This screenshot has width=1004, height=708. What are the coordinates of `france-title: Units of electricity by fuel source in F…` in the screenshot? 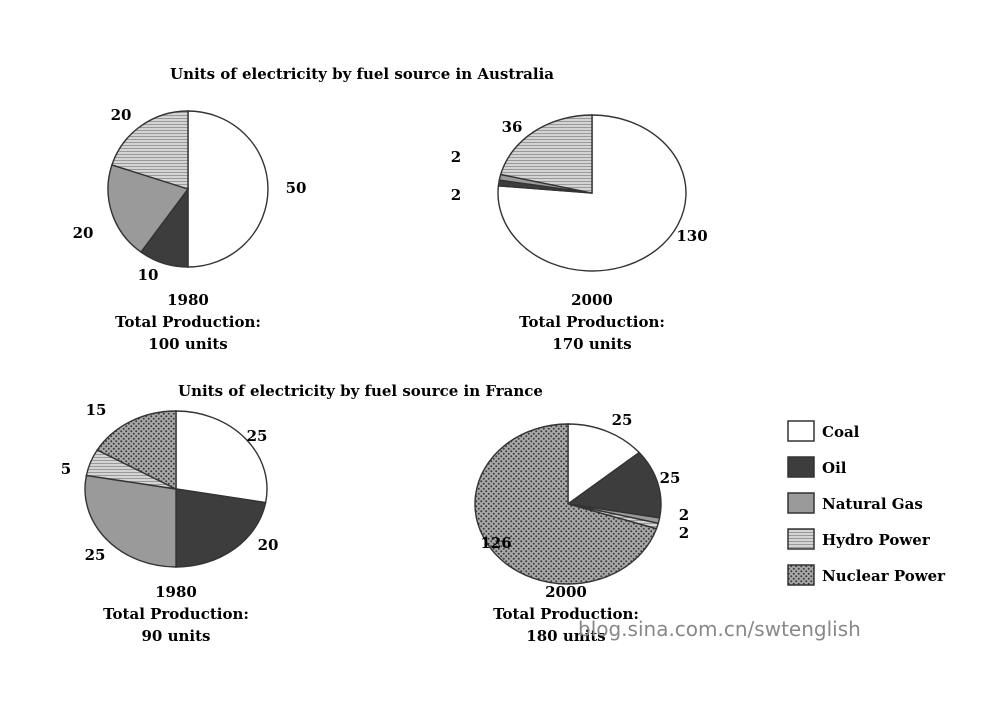 It's located at (360, 391).